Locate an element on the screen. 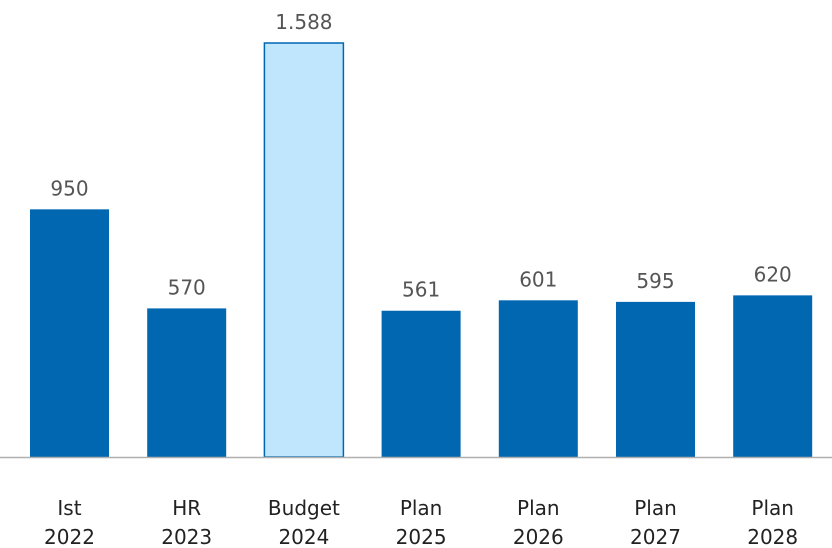  category-label-0-line-0: Ist is located at coordinates (69, 508).